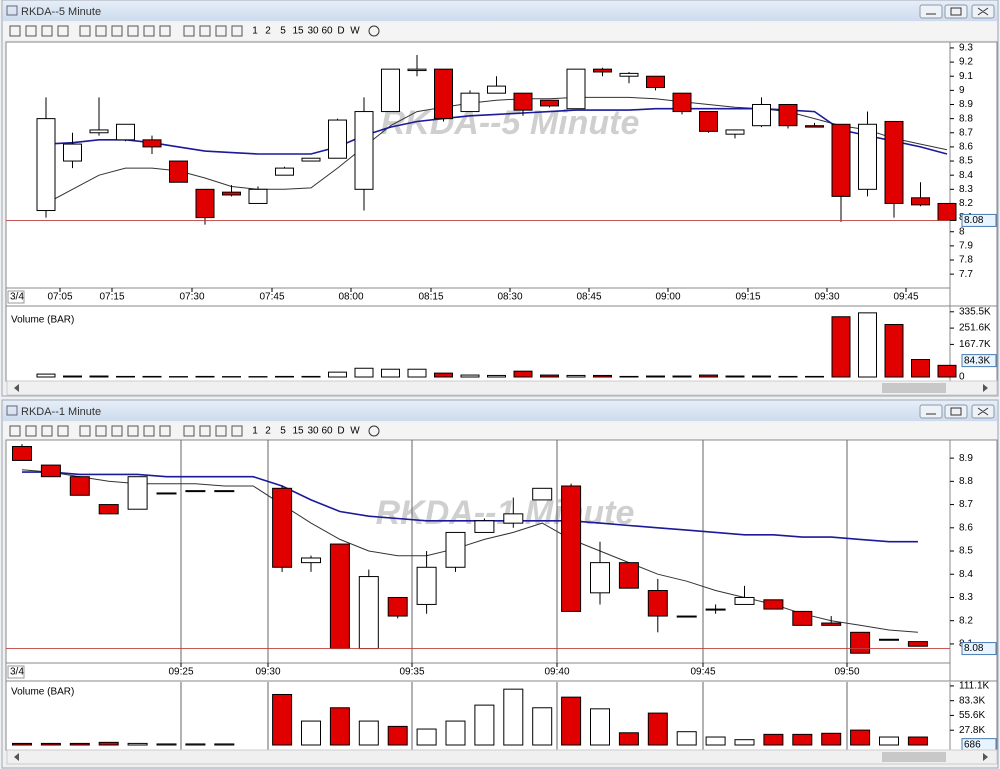  What do you see at coordinates (966, 504) in the screenshot?
I see `y-tick-label: 8.7` at bounding box center [966, 504].